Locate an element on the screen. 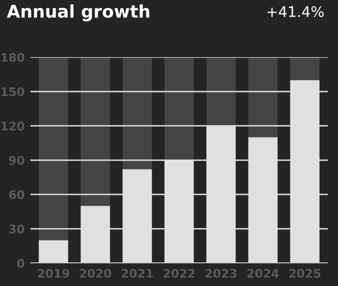 The height and width of the screenshot is (286, 338). chart-title: Annual growth is located at coordinates (78, 13).